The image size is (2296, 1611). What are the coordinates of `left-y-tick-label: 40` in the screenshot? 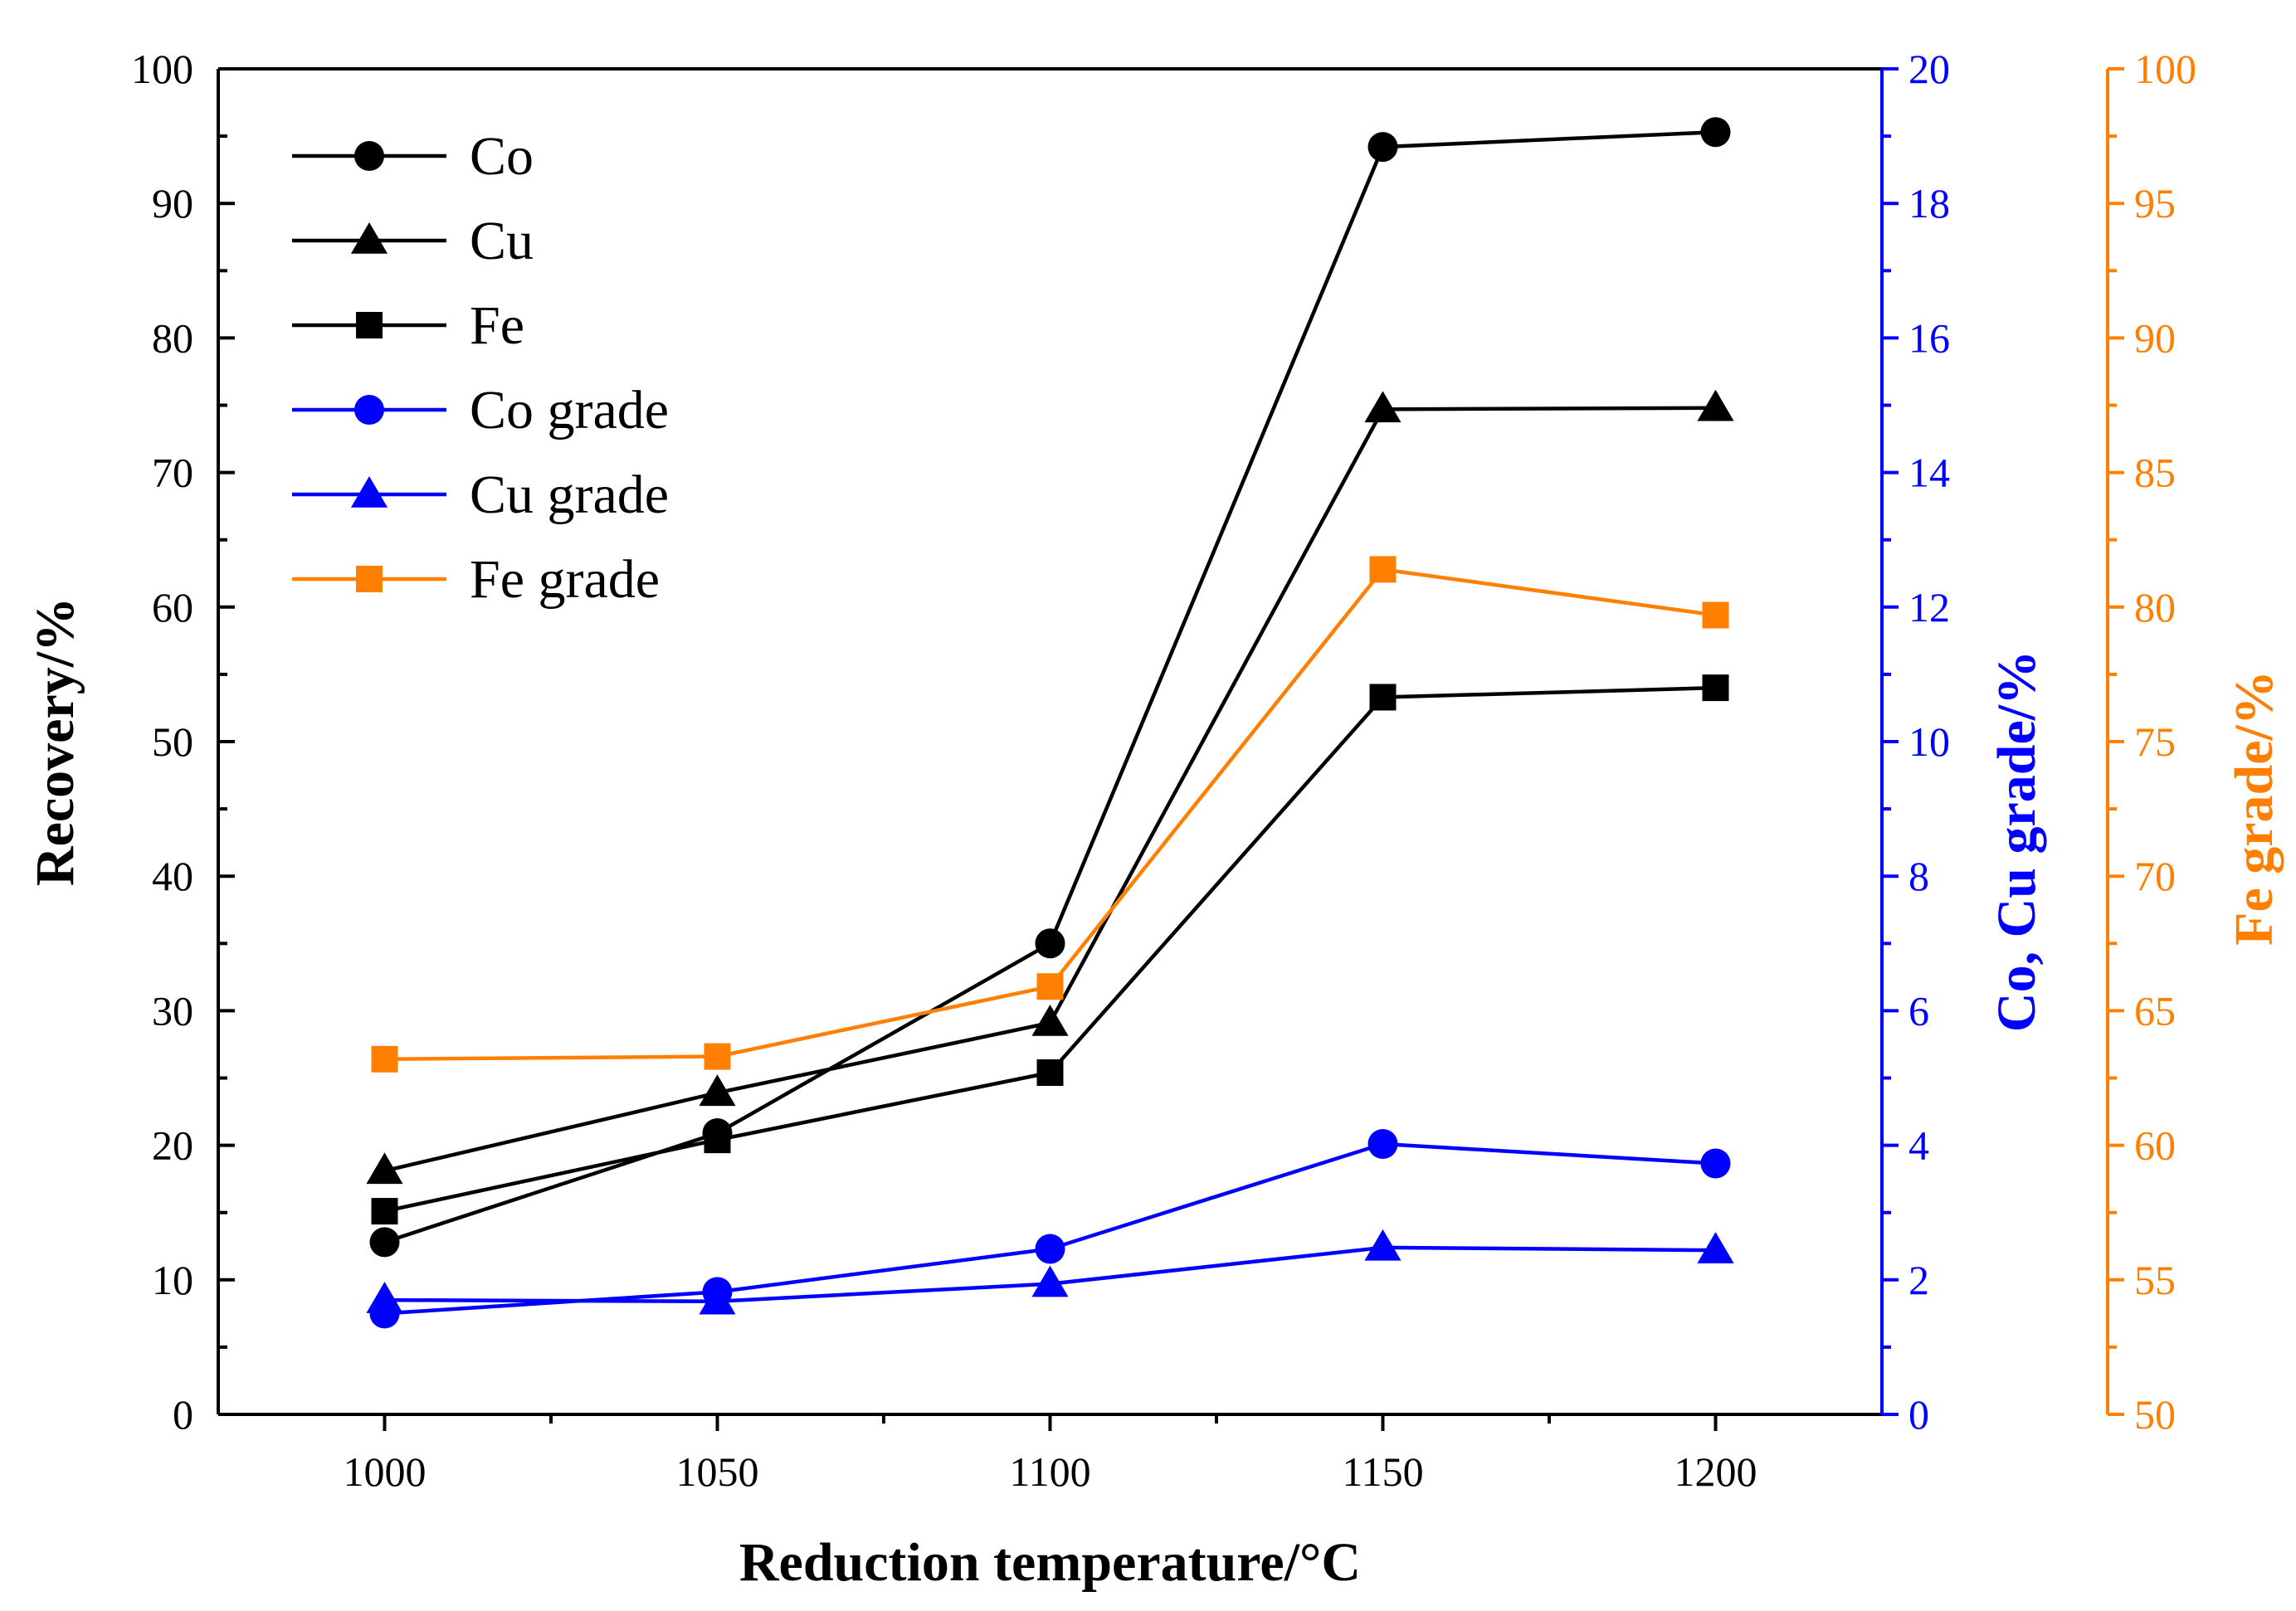 It's located at (172, 876).